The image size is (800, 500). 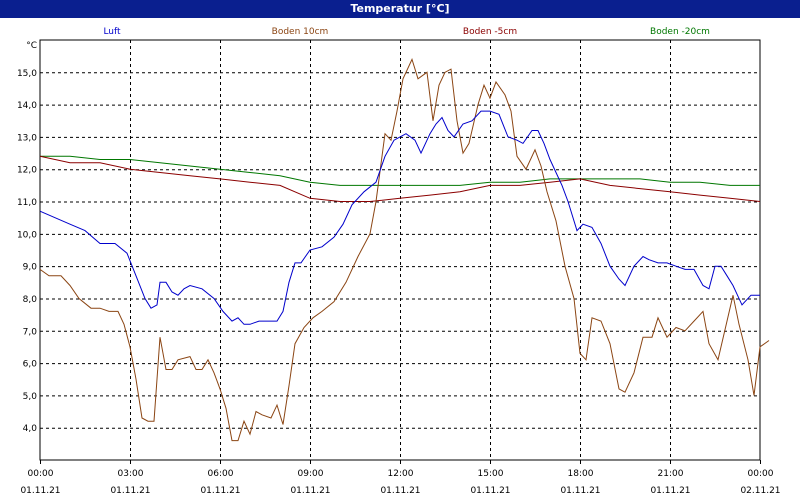 What do you see at coordinates (131, 474) in the screenshot?
I see `x-tick-time: 03:00` at bounding box center [131, 474].